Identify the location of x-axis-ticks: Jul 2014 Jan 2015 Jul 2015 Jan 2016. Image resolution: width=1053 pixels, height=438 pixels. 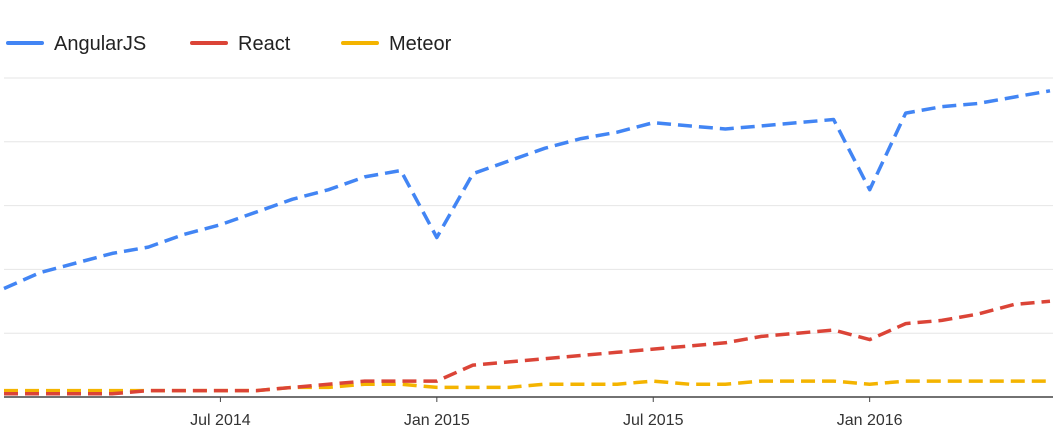
(546, 413).